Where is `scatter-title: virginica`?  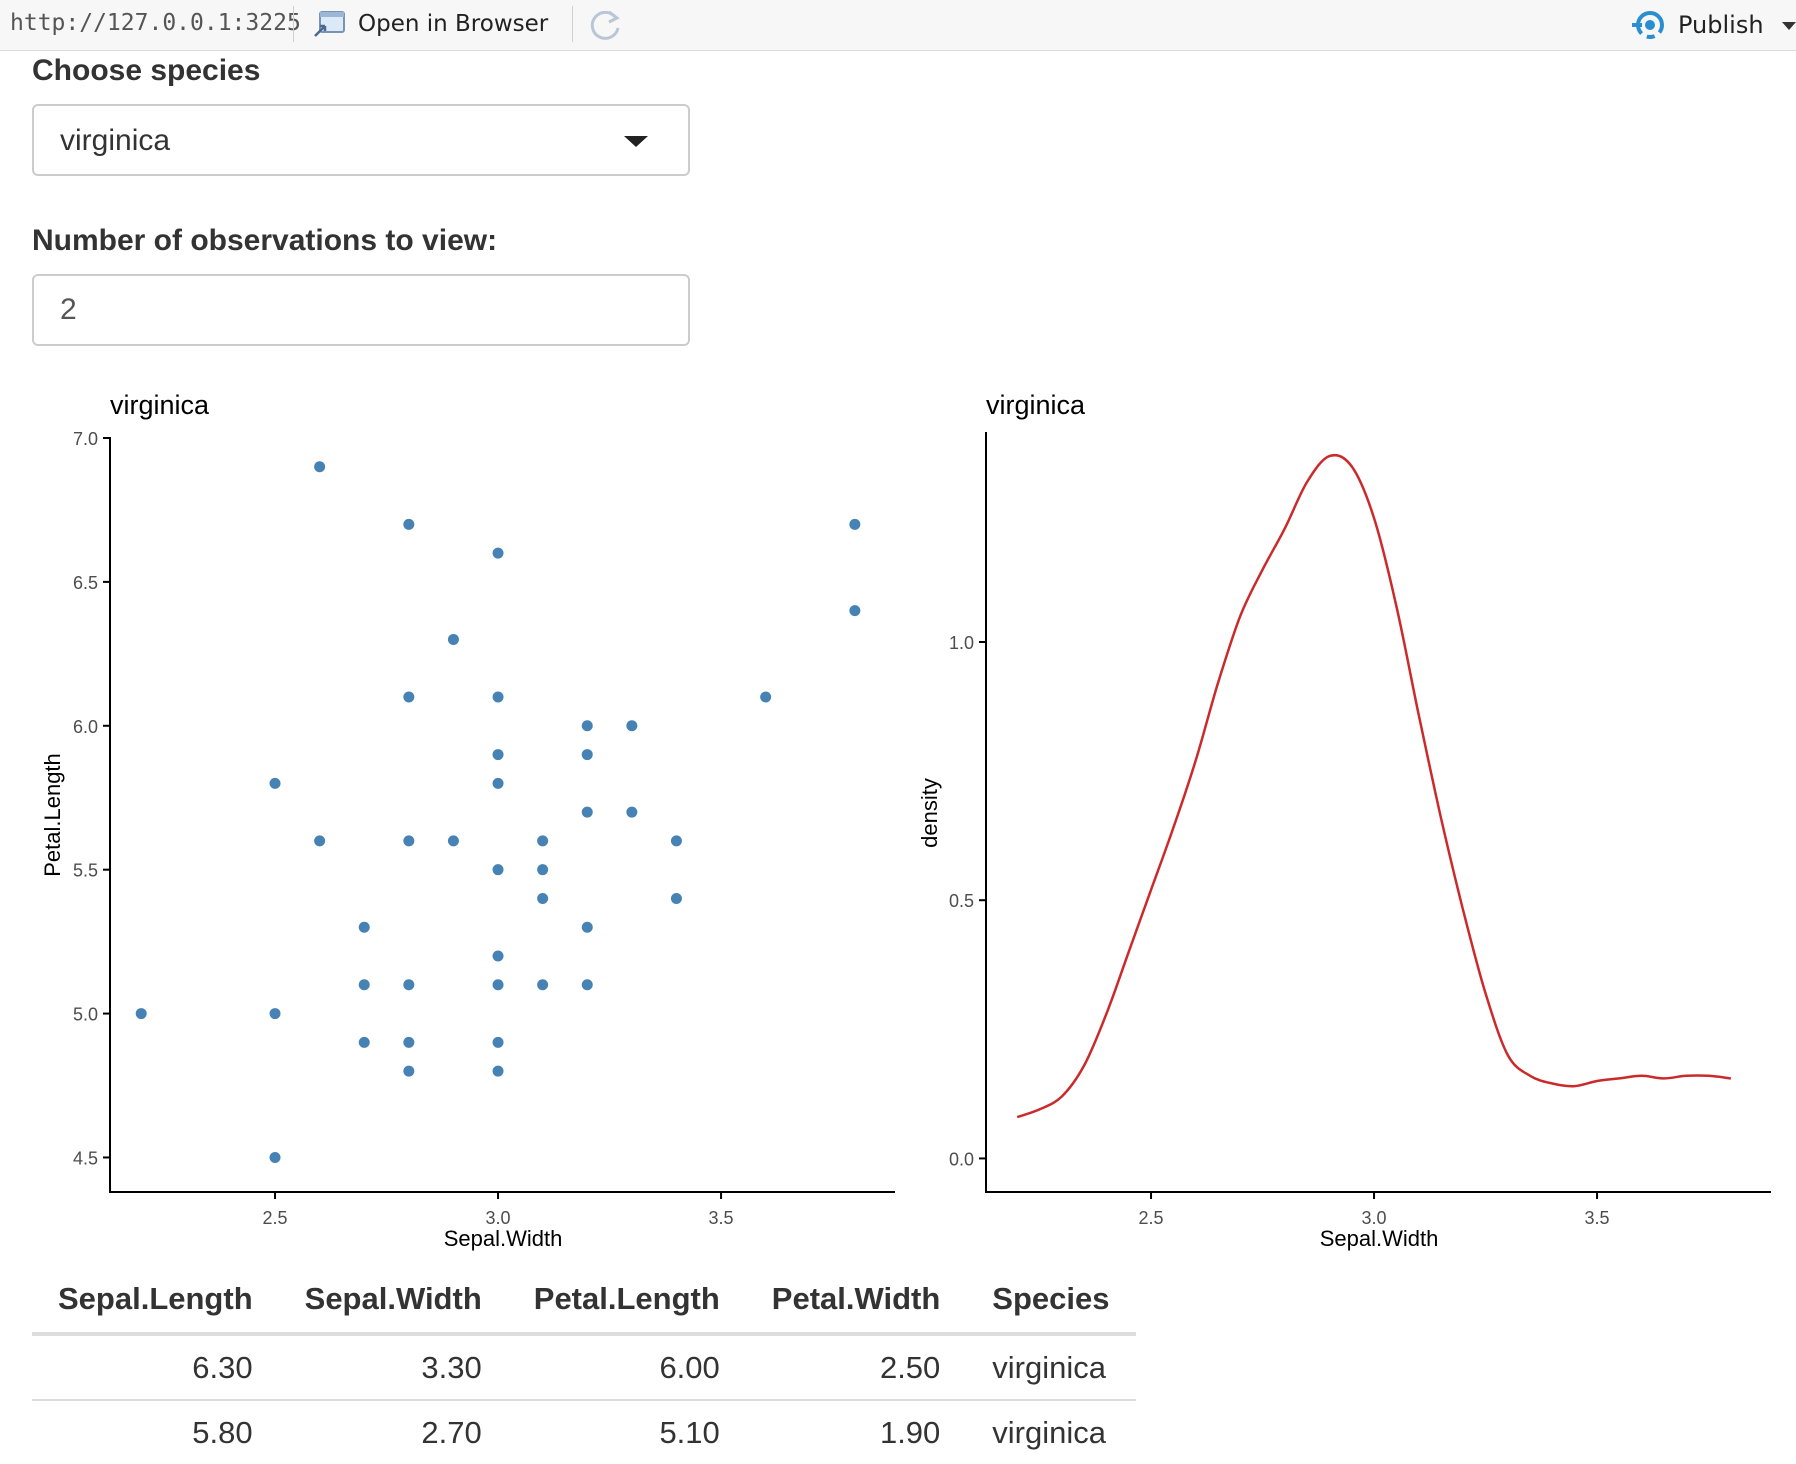 scatter-title: virginica is located at coordinates (160, 405).